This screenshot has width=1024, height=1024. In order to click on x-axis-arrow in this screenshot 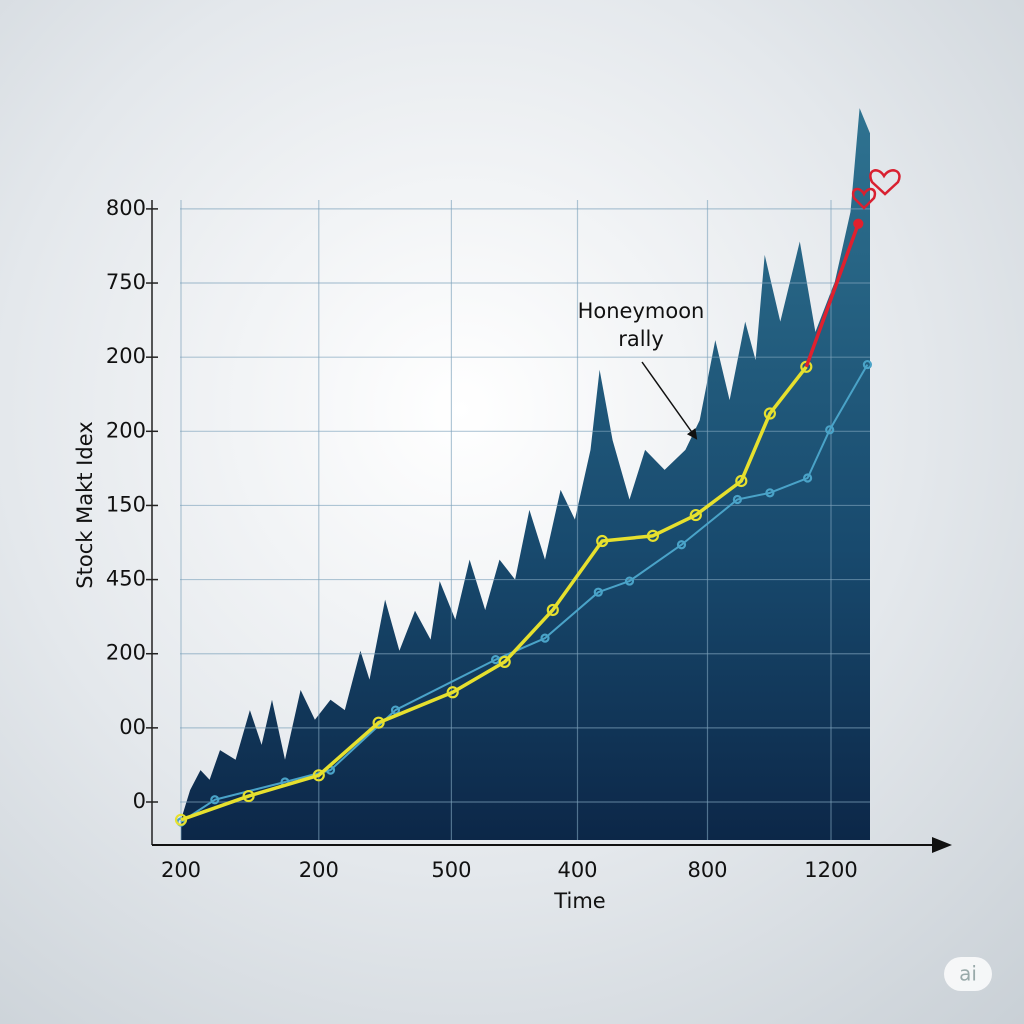, I will do `click(942, 845)`.